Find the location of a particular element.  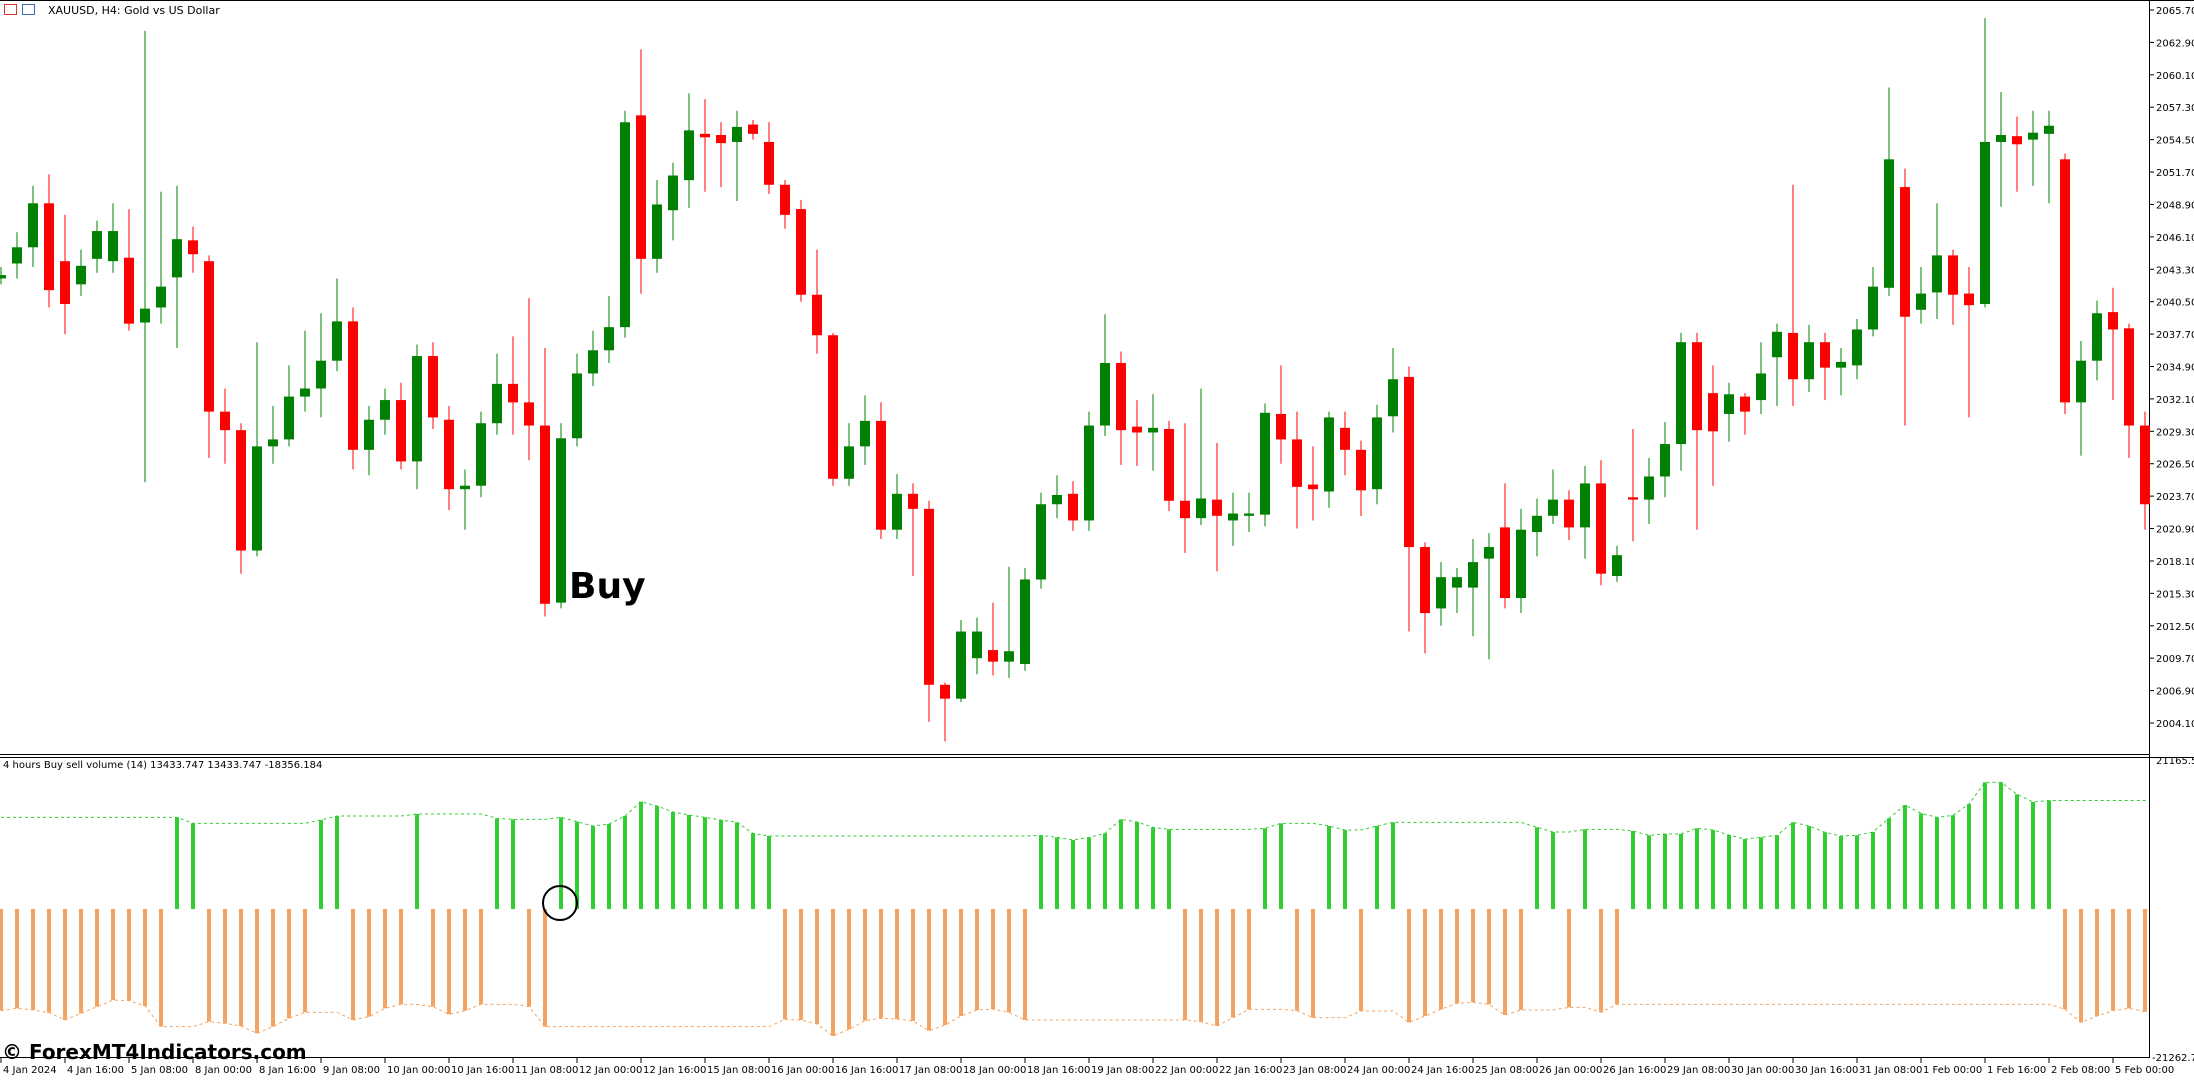

price-label: 2048.90 is located at coordinates (2175, 205).